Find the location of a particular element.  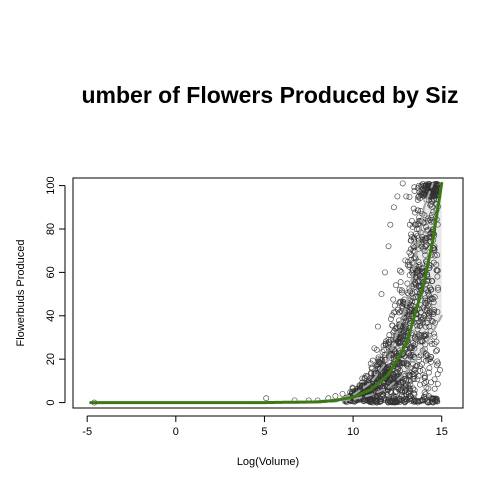

y-tick-label: 40 is located at coordinates (51, 316).